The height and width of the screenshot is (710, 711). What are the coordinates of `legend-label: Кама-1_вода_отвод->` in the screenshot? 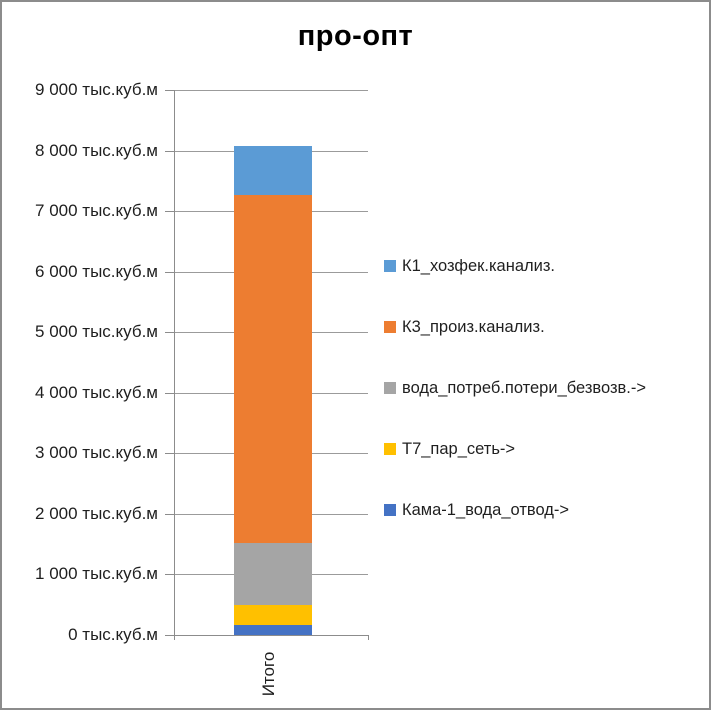 It's located at (486, 509).